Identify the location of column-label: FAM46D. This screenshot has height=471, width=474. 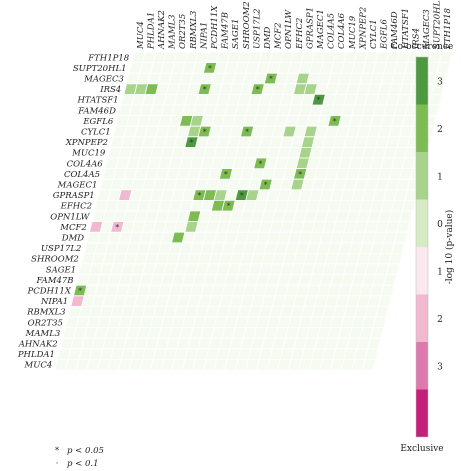
(395, 30).